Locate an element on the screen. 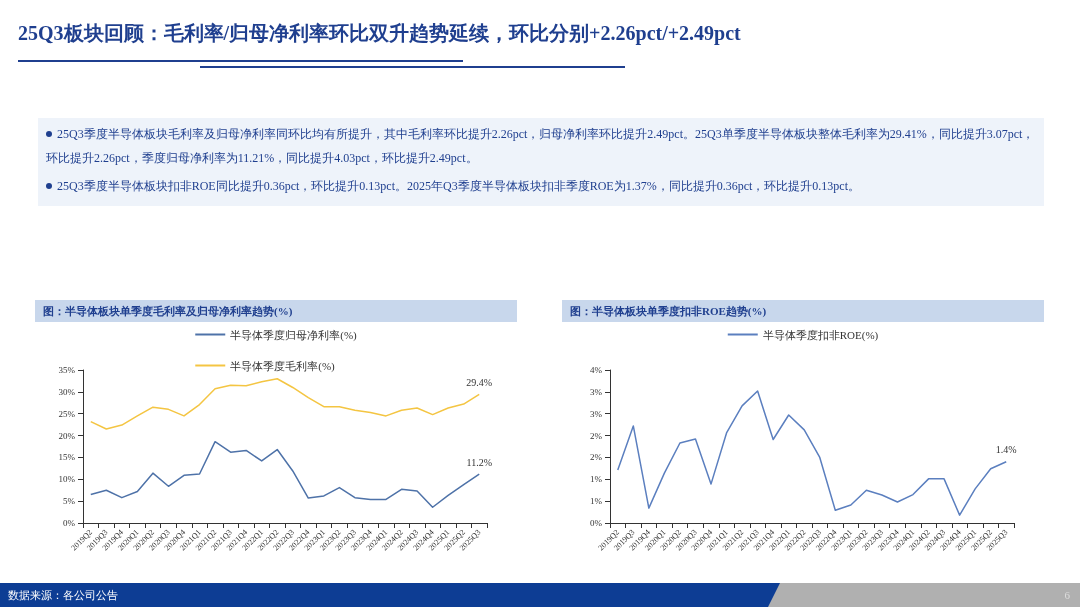 The image size is (1080, 607). y-tick-label: 30% is located at coordinates (67, 391).